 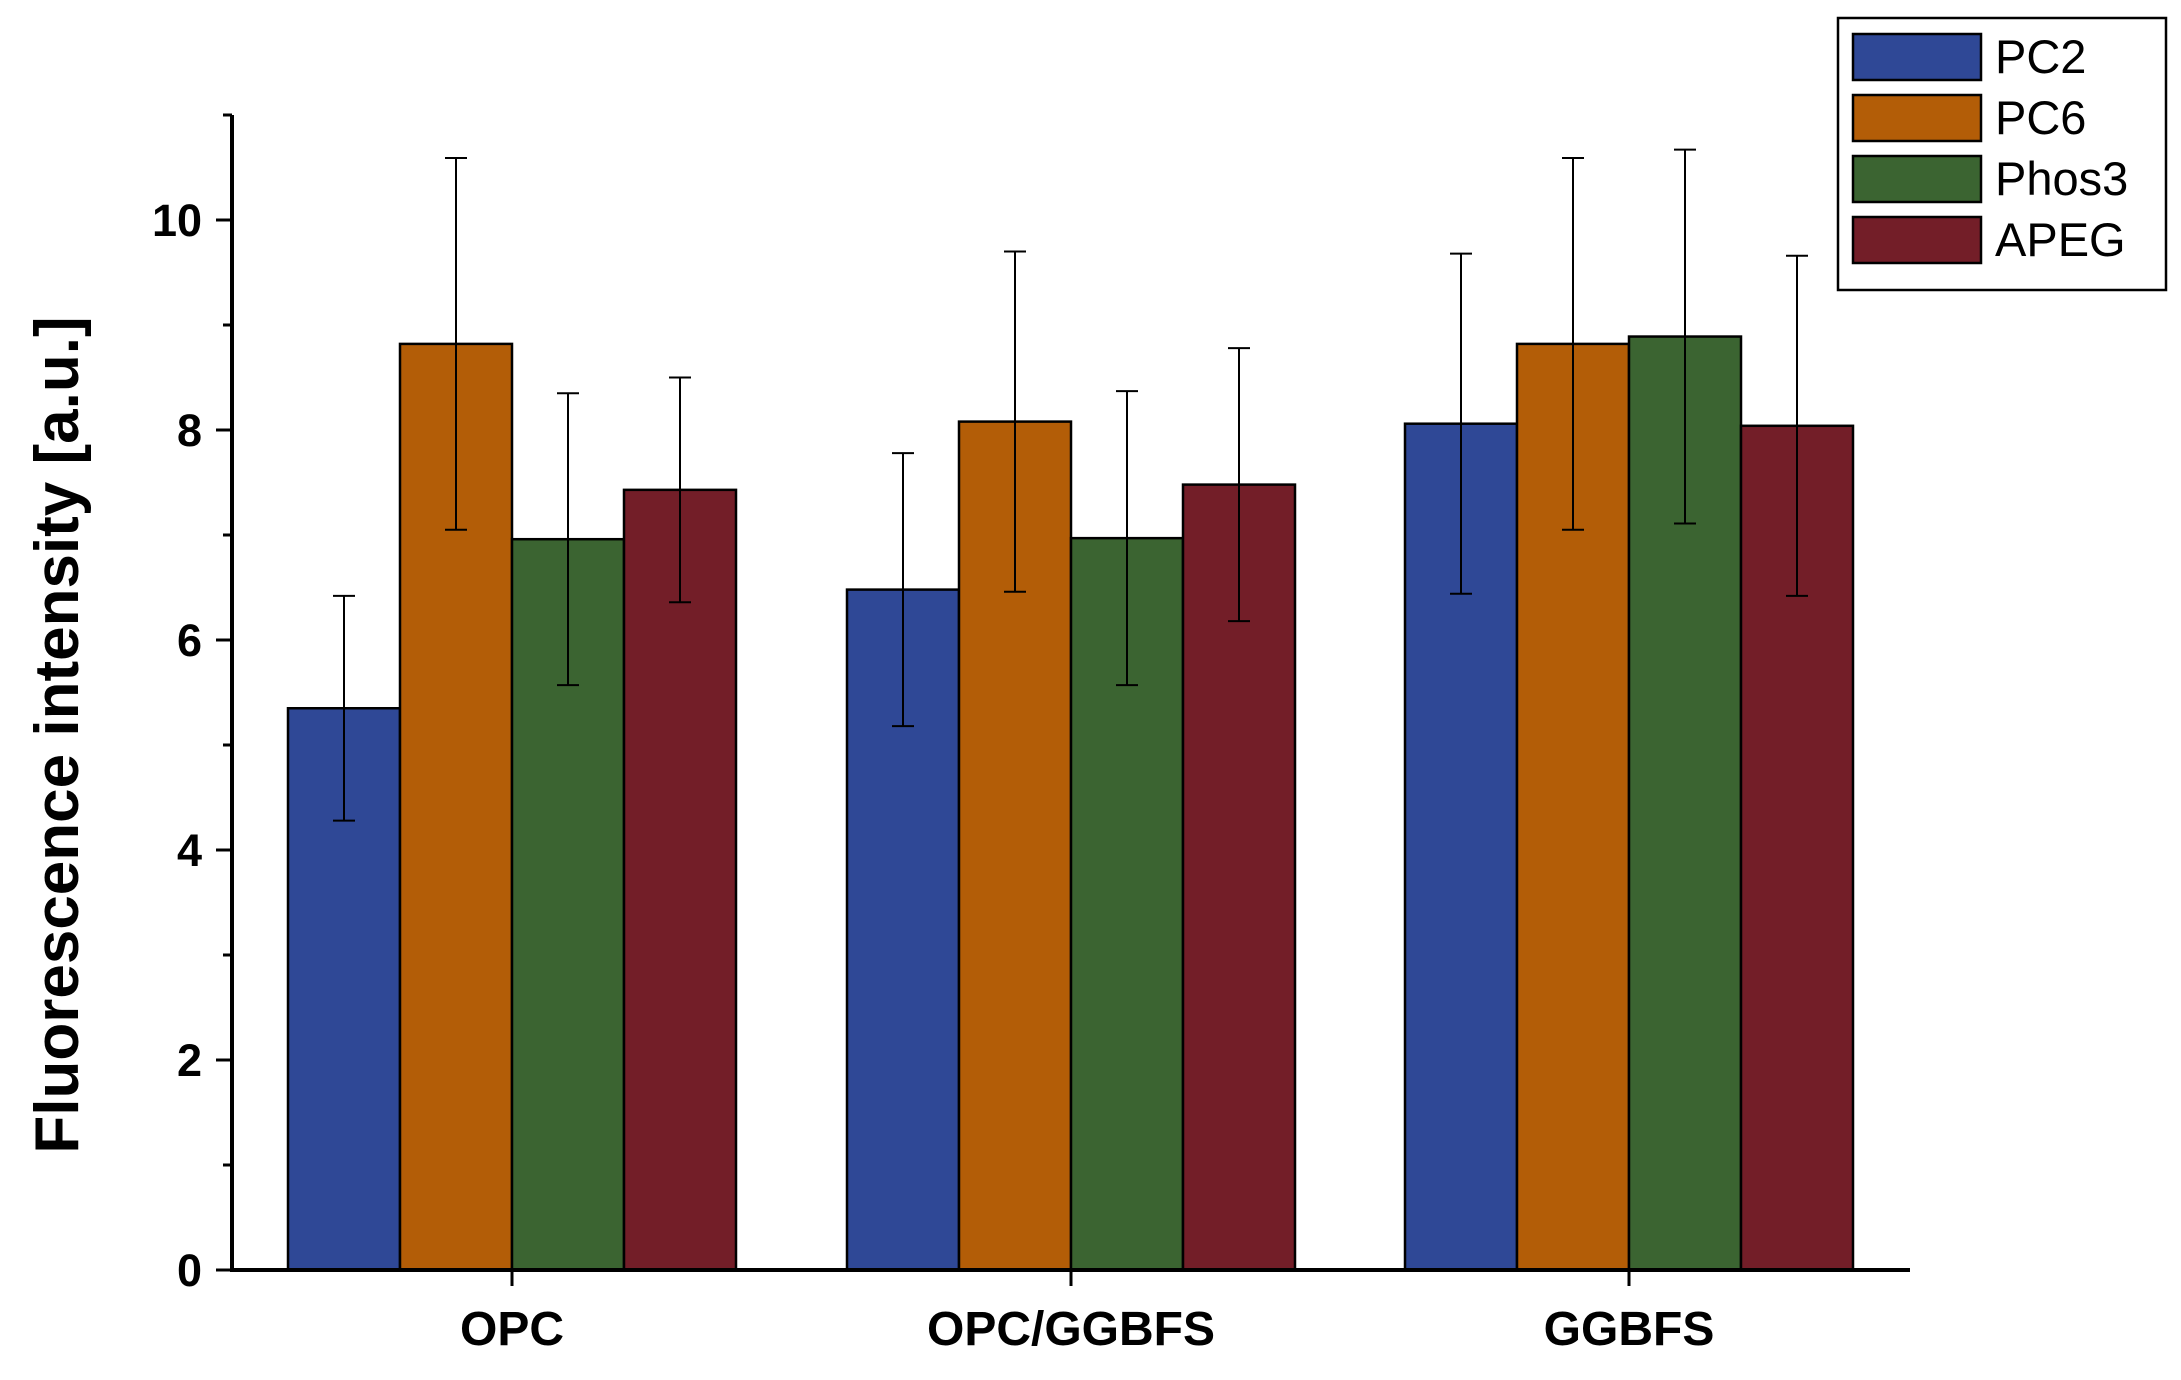 What do you see at coordinates (1015, 421) in the screenshot?
I see `error-bar-pc6-opc-ggbfs` at bounding box center [1015, 421].